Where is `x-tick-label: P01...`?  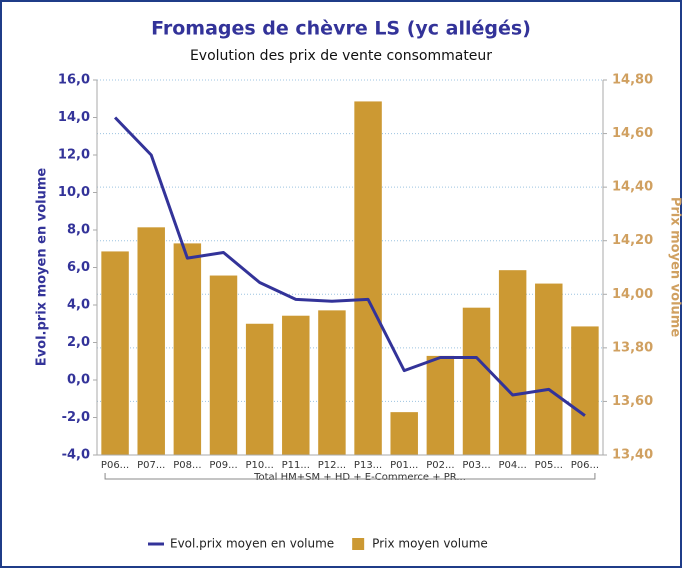 x-tick-label: P01... is located at coordinates (404, 465).